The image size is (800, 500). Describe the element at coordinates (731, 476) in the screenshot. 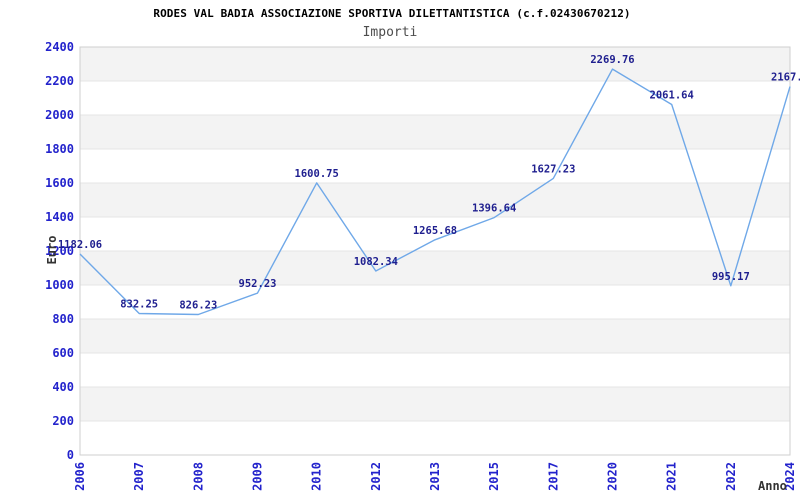

I see `x-tick-label: 2022` at that location.